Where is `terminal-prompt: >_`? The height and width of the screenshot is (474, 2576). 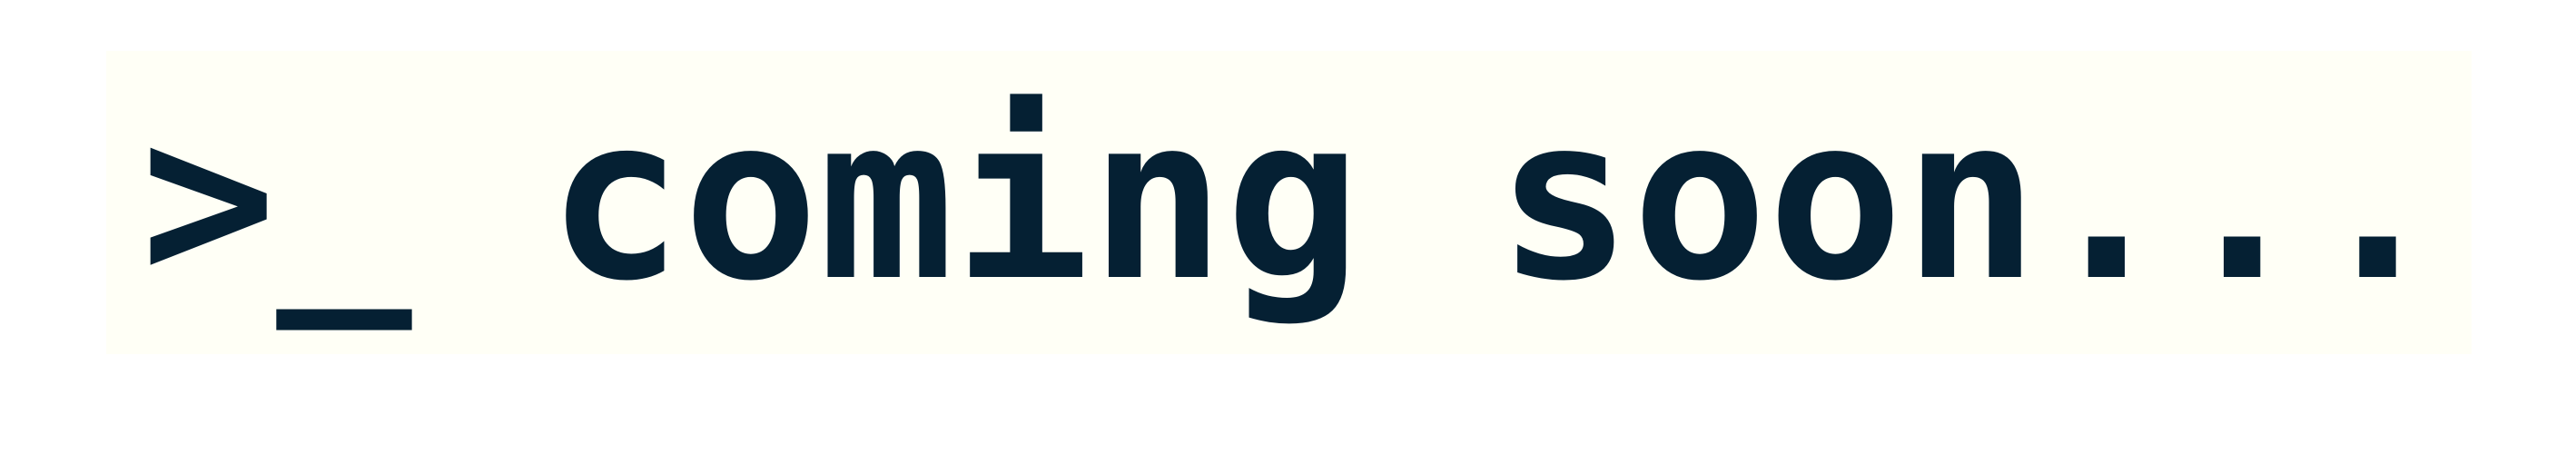
terminal-prompt: >_ is located at coordinates (276, 200).